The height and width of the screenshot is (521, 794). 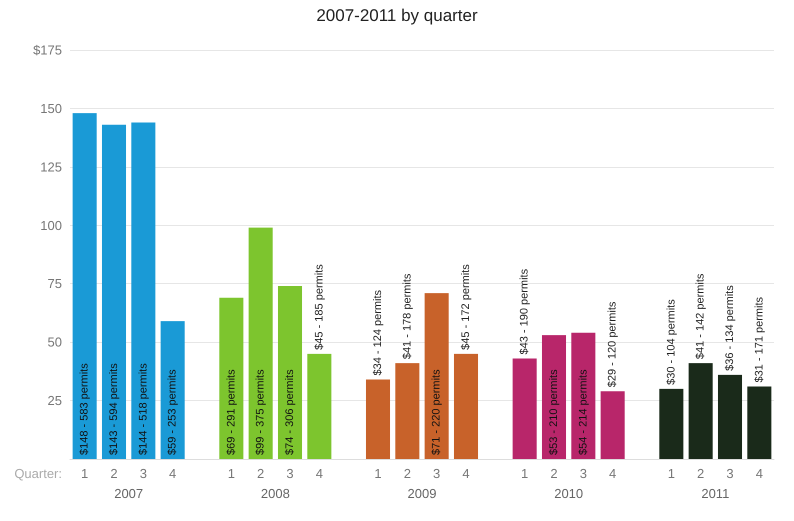 What do you see at coordinates (260, 411) in the screenshot?
I see `data-label: $99 - 375 permits` at bounding box center [260, 411].